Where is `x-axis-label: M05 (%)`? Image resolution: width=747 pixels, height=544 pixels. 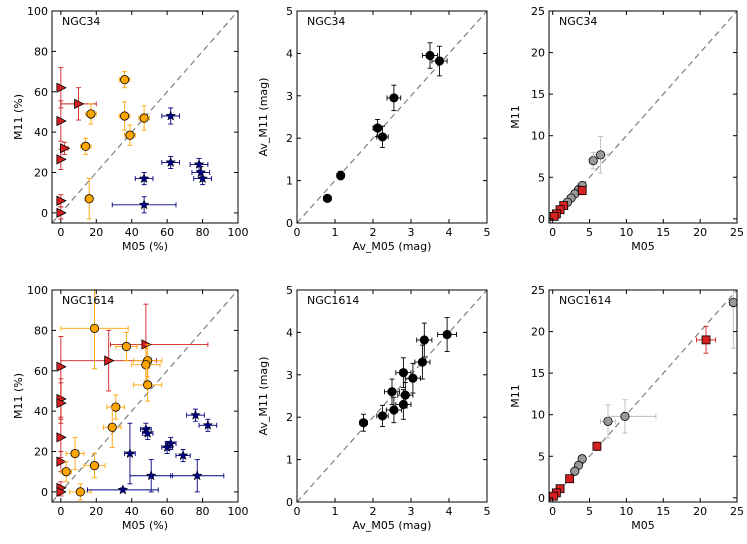
x-axis-label: M05 (%) is located at coordinates (145, 525).